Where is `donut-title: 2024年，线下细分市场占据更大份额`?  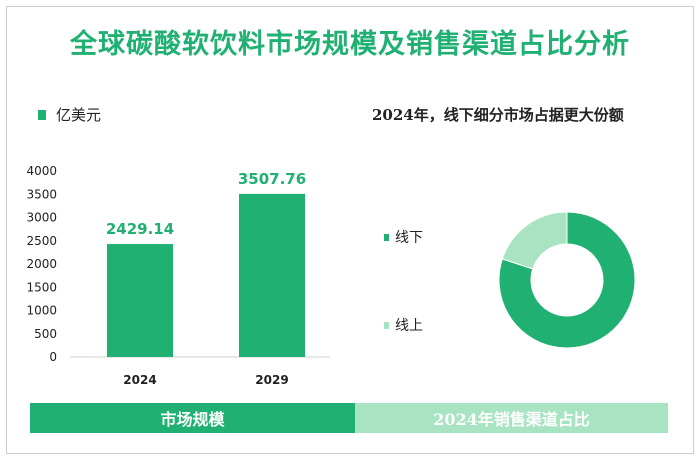 donut-title: 2024年，线下细分市场占据更大份额 is located at coordinates (498, 115).